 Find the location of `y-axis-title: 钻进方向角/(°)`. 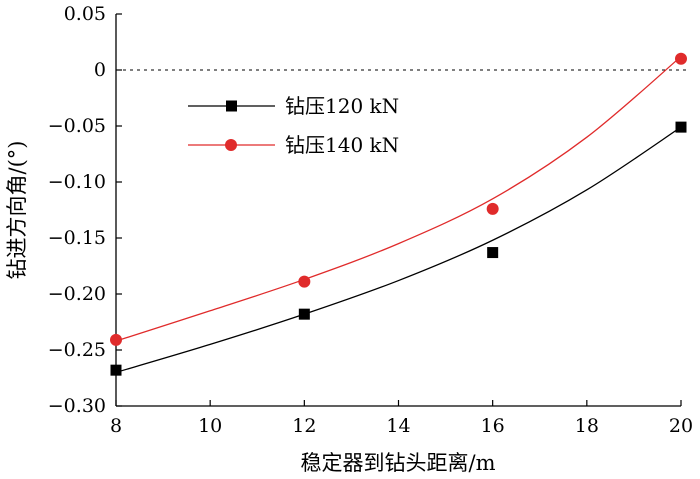

y-axis-title: 钻进方向角/(°) is located at coordinates (17, 210).